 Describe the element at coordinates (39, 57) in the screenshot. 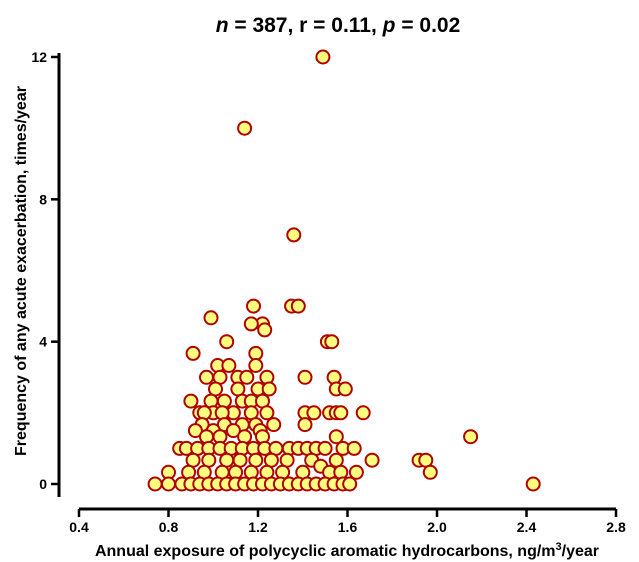

I see `y-tick-label: 12` at that location.